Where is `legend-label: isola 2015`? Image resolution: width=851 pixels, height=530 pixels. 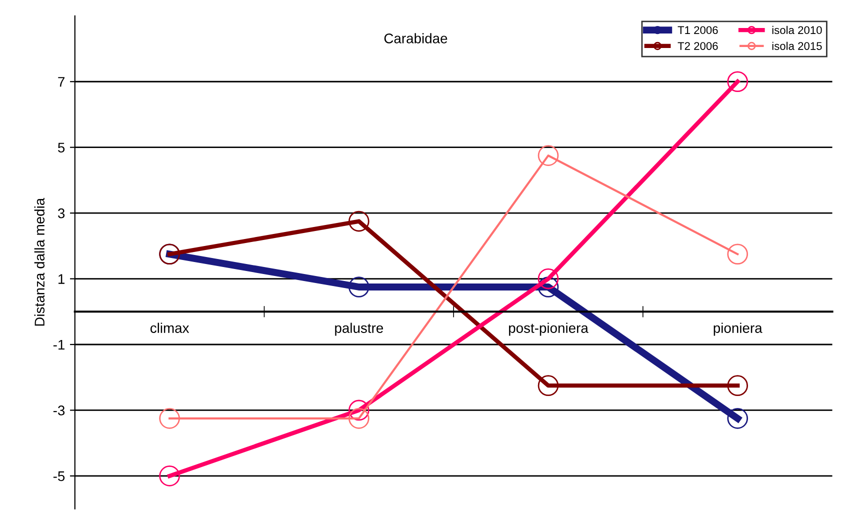
legend-label: isola 2015 is located at coordinates (797, 46).